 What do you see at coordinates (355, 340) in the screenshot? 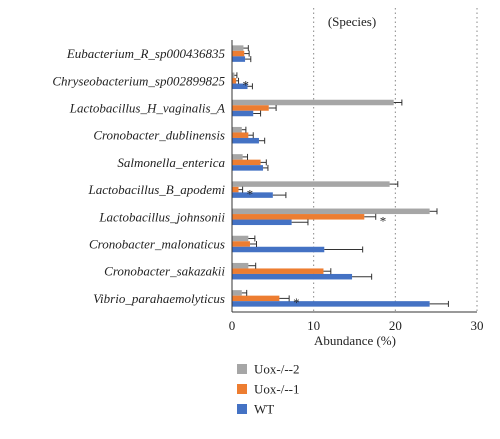
I see `x-axis-label: Abundance (%)` at bounding box center [355, 340].